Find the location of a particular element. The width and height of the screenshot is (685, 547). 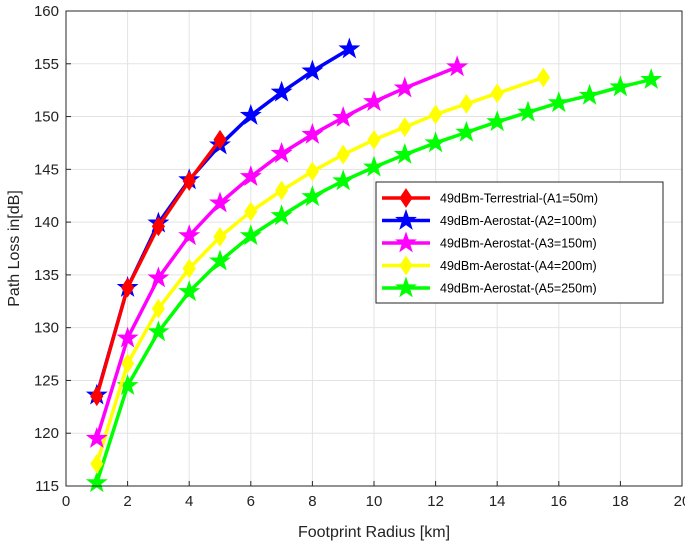

y-tick-label: 150 is located at coordinates (46, 117).